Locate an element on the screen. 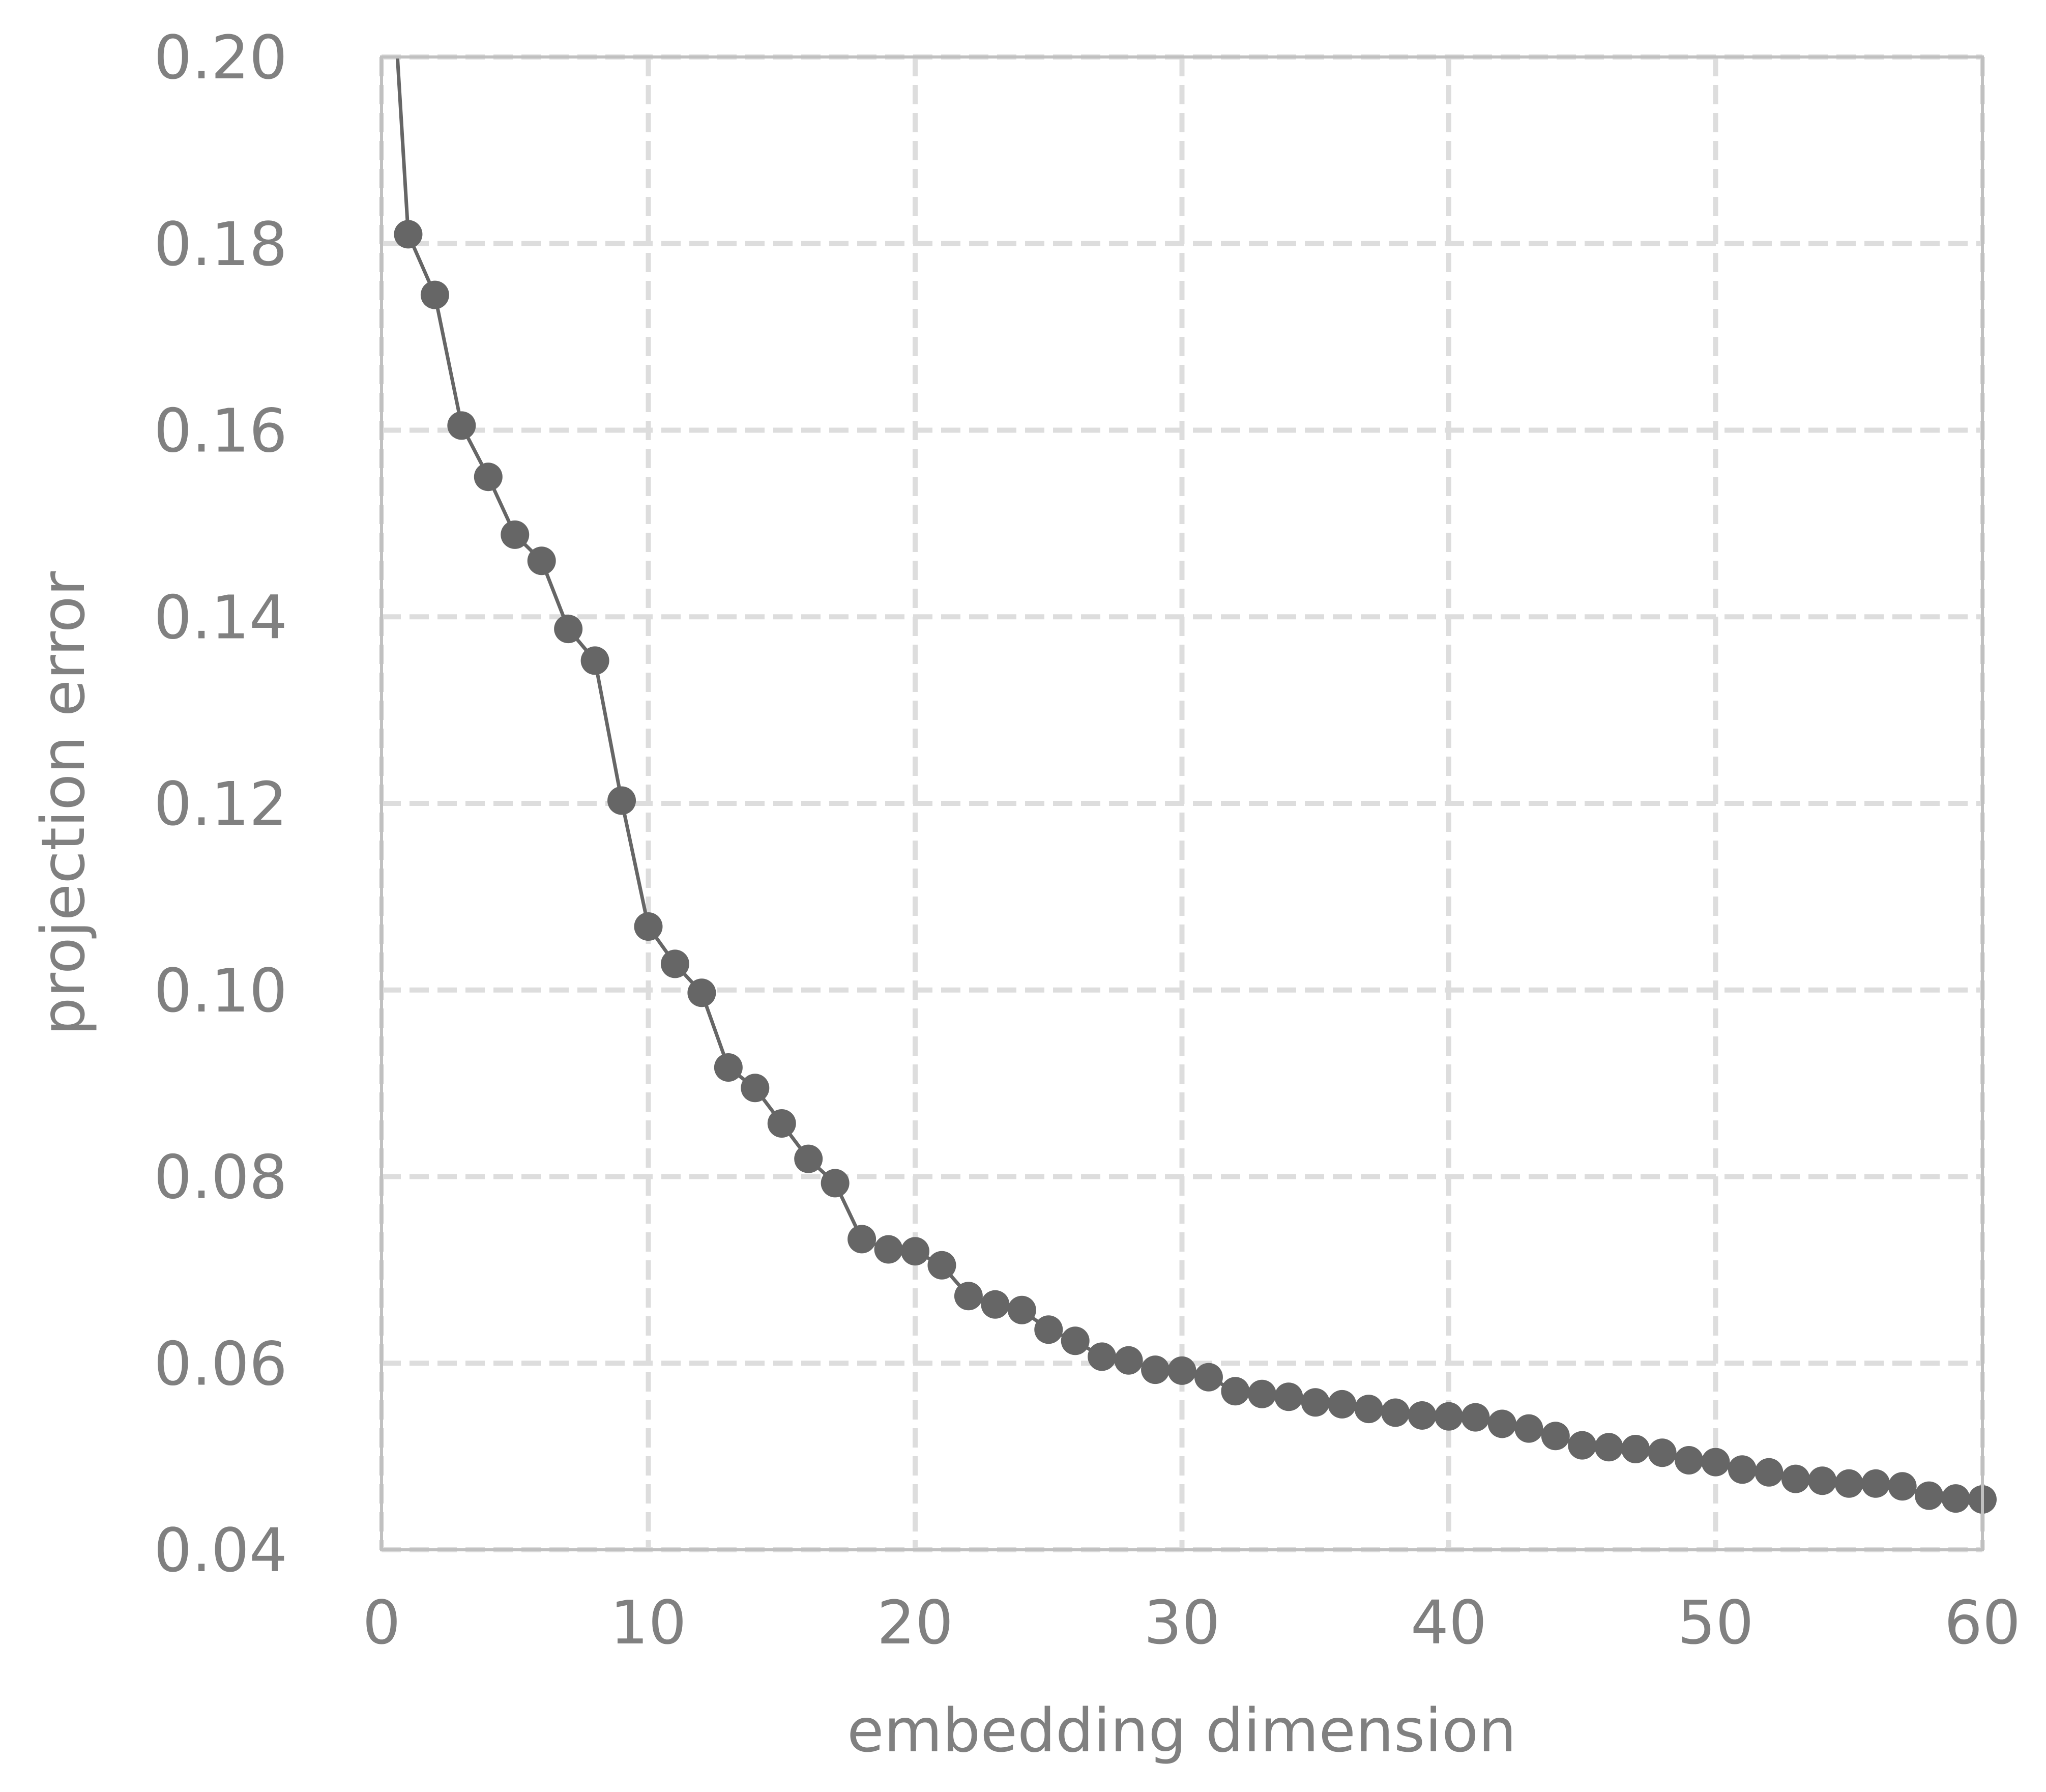 The width and height of the screenshot is (2046, 1792). y-tick-label: 0.04 is located at coordinates (220, 1550).